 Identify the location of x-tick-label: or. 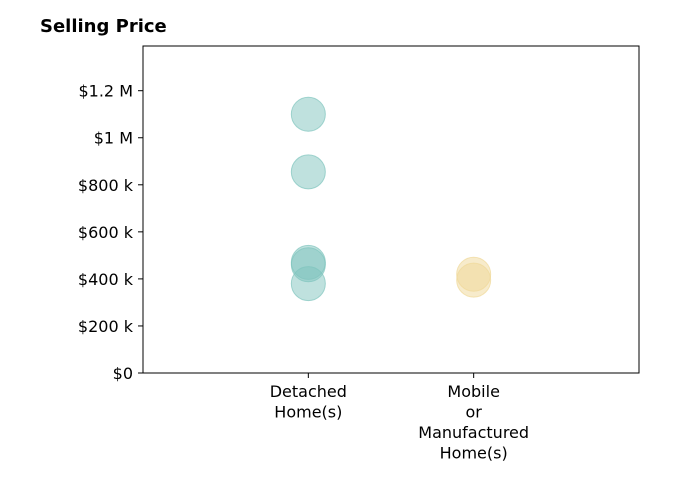
(473, 412).